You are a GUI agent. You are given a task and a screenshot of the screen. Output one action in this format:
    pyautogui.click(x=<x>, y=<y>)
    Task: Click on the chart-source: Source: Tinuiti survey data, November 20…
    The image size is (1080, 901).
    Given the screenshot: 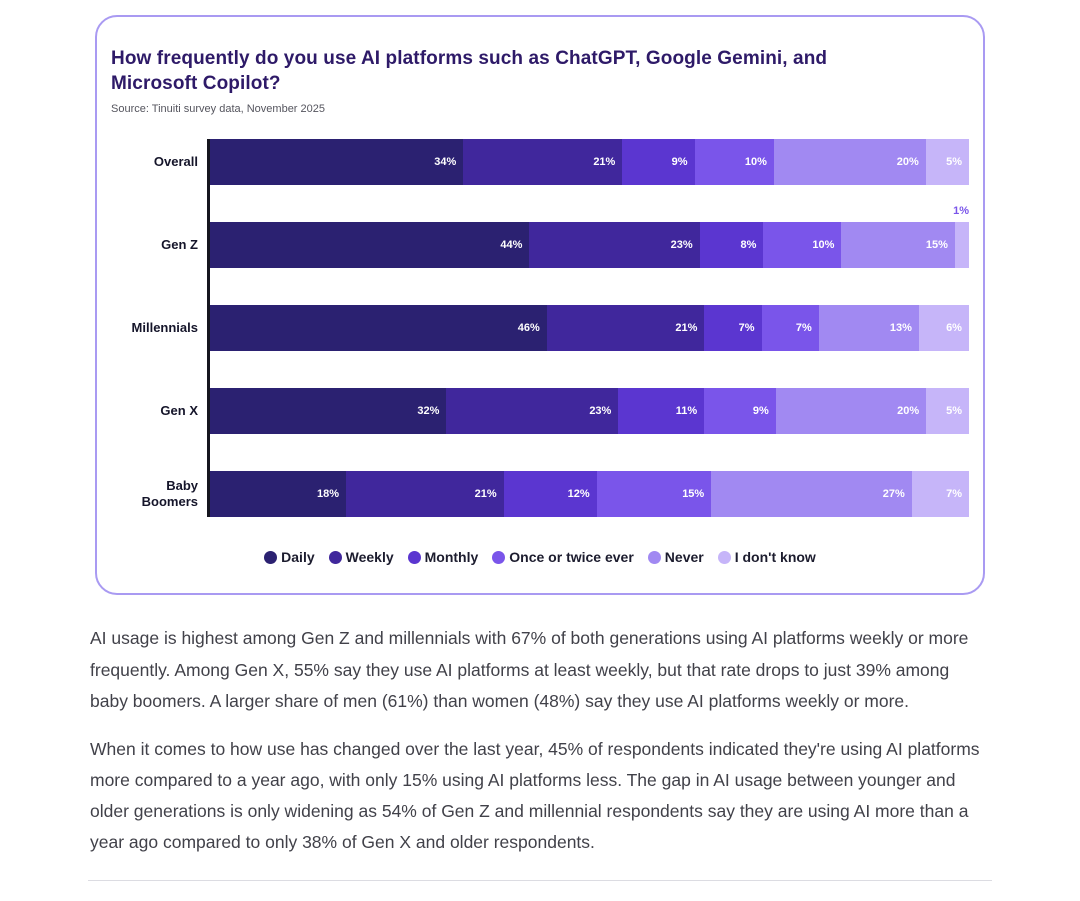 What is the action you would take?
    pyautogui.click(x=218, y=109)
    